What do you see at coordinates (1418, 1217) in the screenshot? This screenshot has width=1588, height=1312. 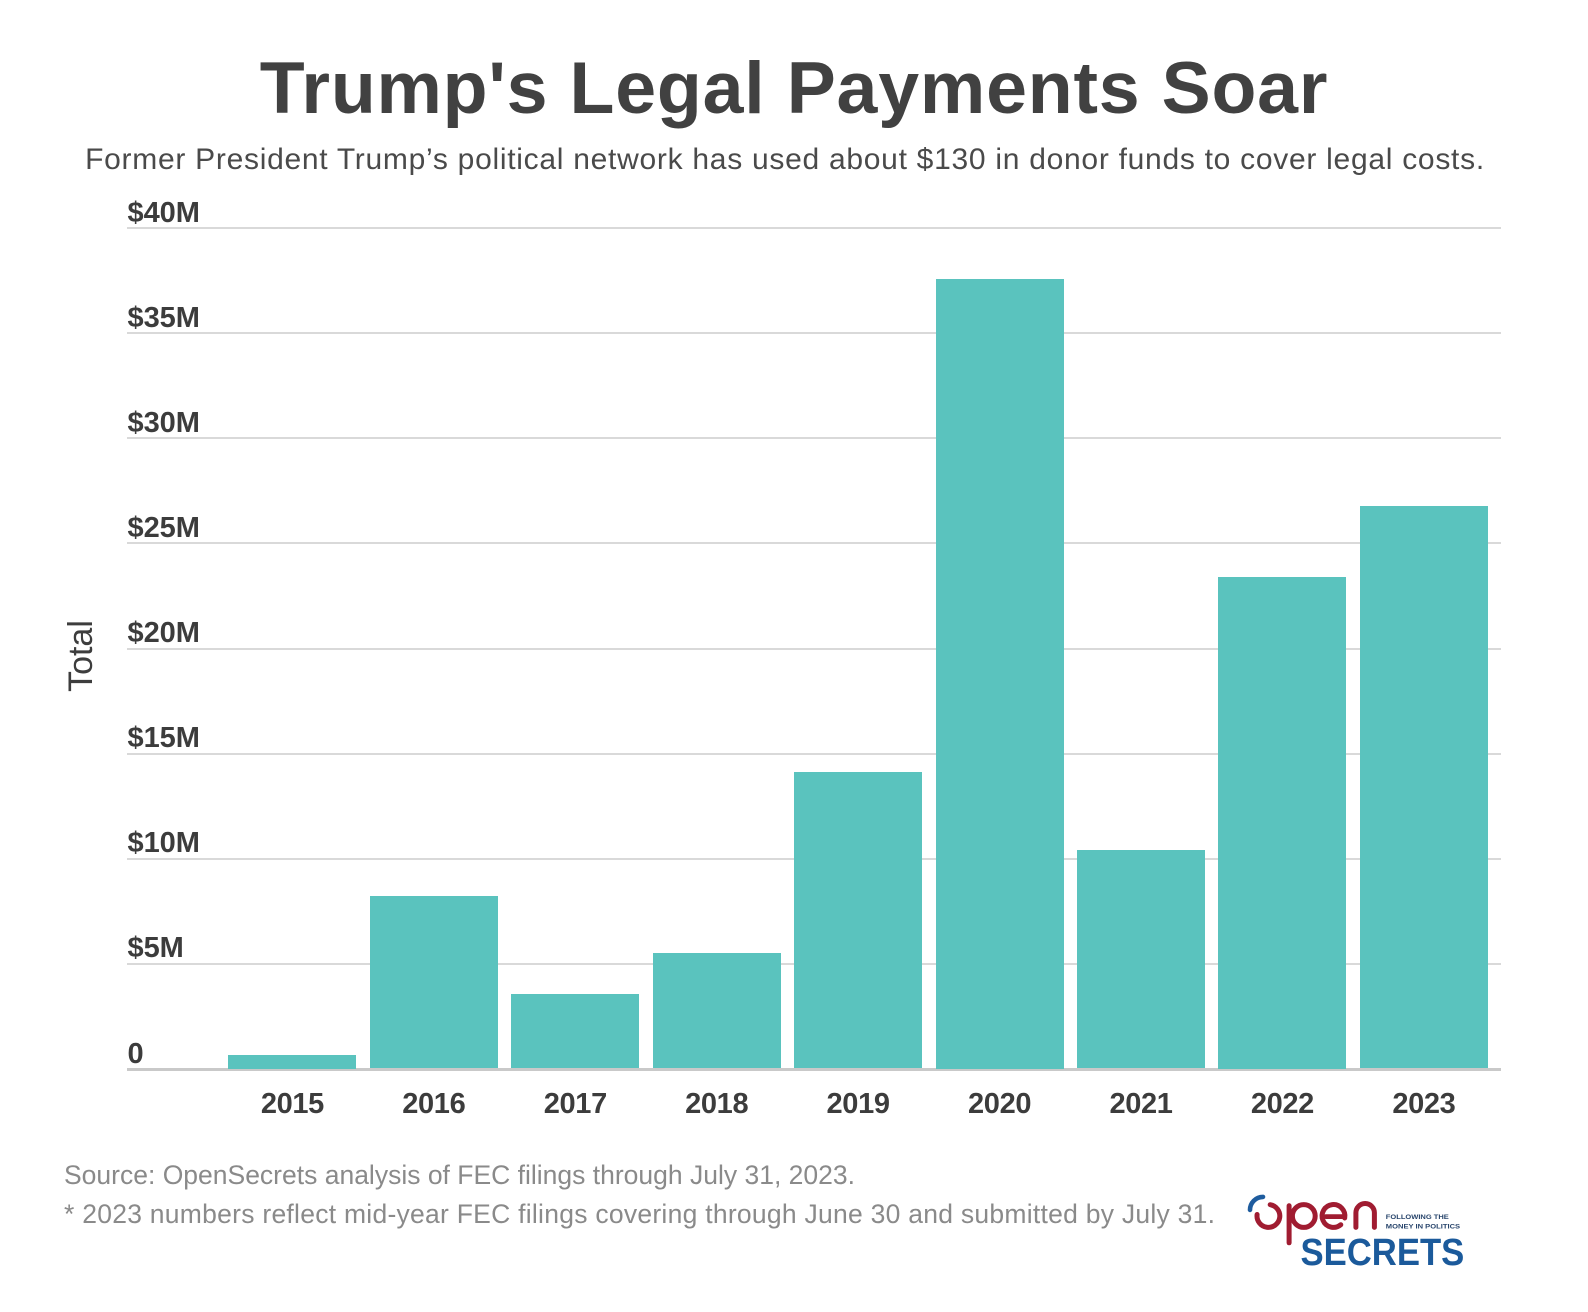 I see `svg-text: FOLLOWING THE` at bounding box center [1418, 1217].